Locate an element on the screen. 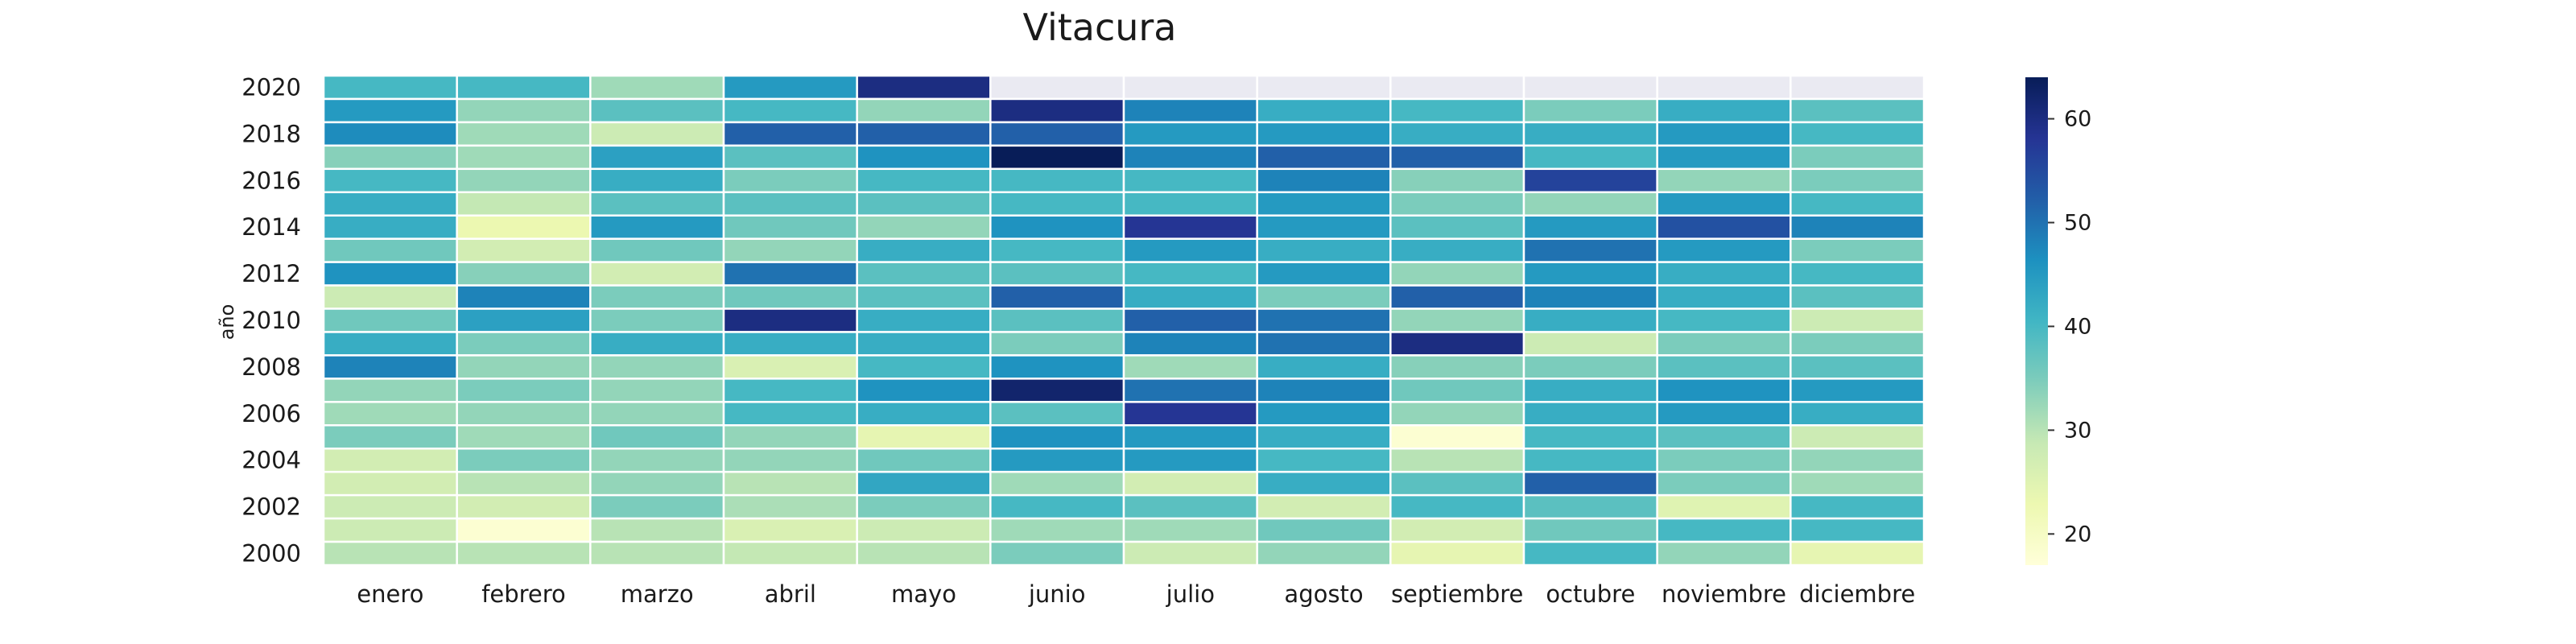  x-tick-label: septiembre is located at coordinates (1457, 594).